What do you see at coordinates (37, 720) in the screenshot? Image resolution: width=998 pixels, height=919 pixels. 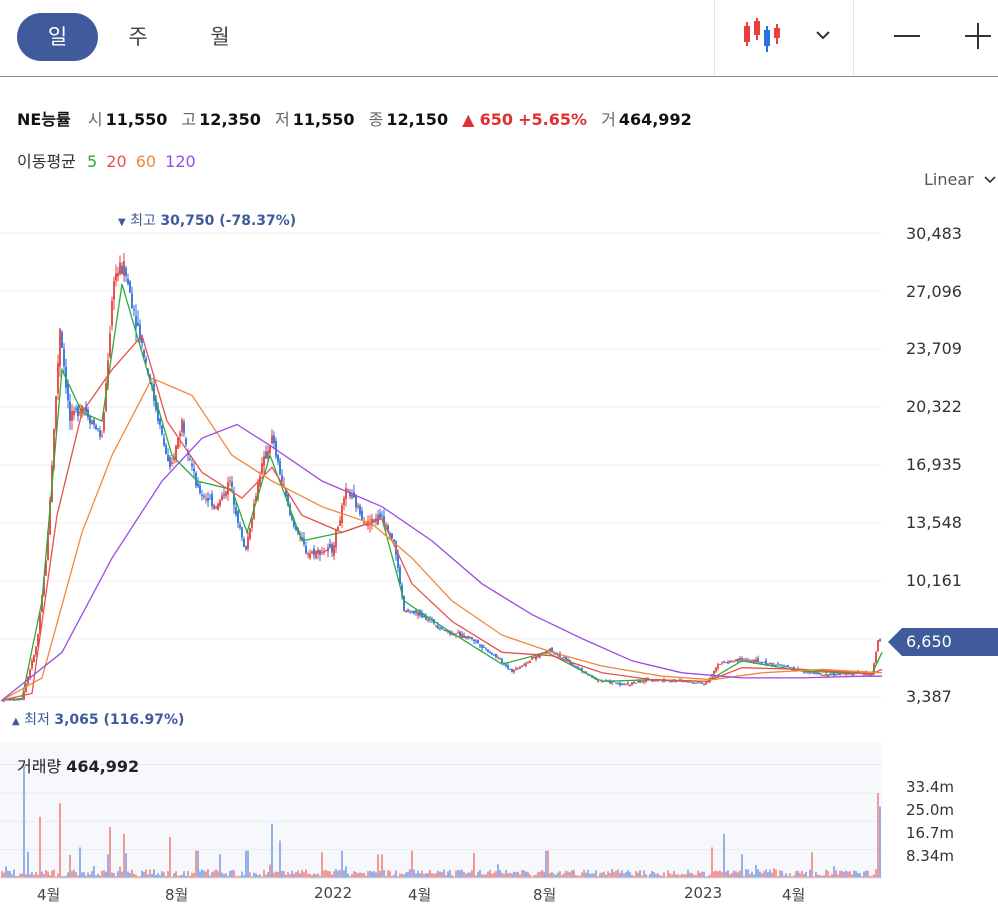 I see `low-annotation-label: 최저` at bounding box center [37, 720].